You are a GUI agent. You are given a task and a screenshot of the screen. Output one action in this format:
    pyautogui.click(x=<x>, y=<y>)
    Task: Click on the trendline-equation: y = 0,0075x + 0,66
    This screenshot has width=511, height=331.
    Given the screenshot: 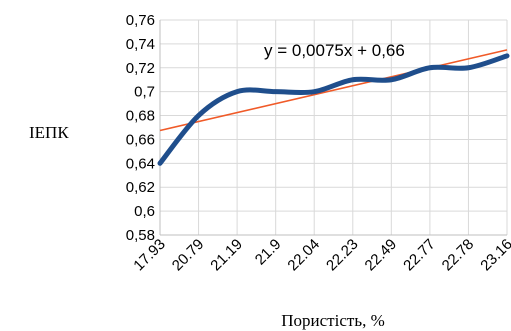 What is the action you would take?
    pyautogui.click(x=334, y=50)
    